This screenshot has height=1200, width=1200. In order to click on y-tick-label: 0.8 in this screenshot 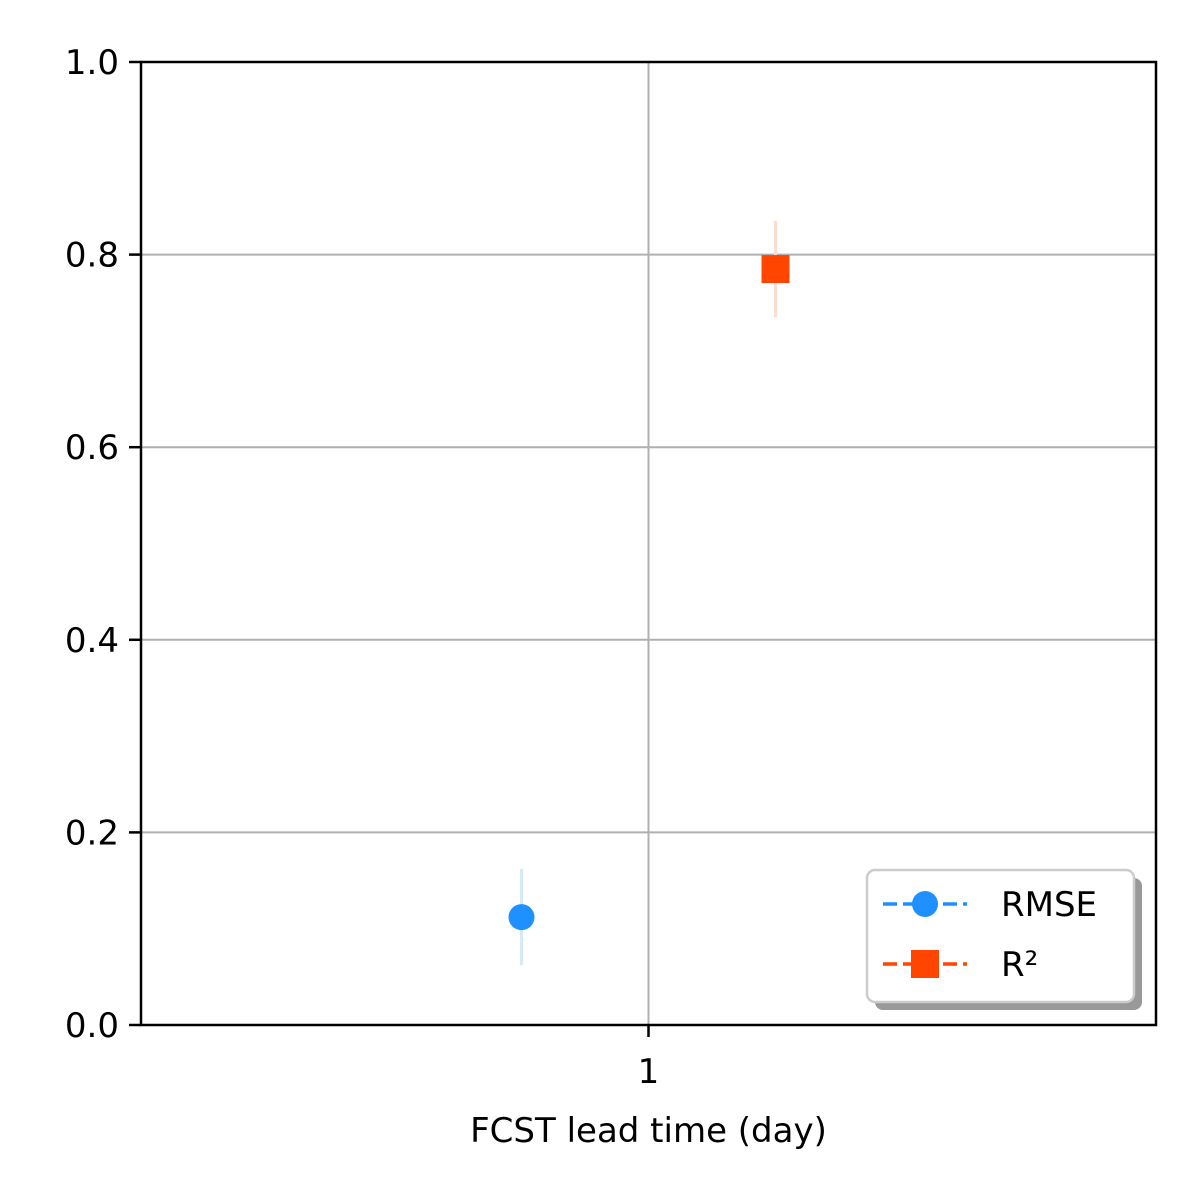, I will do `click(92, 256)`.